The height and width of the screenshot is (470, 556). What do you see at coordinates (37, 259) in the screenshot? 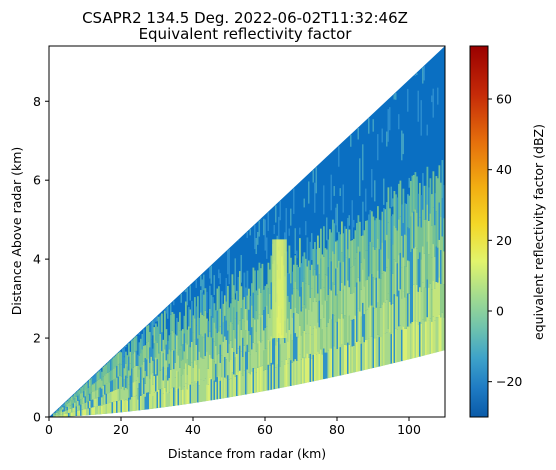
I see `y-tick-label: 4` at bounding box center [37, 259].